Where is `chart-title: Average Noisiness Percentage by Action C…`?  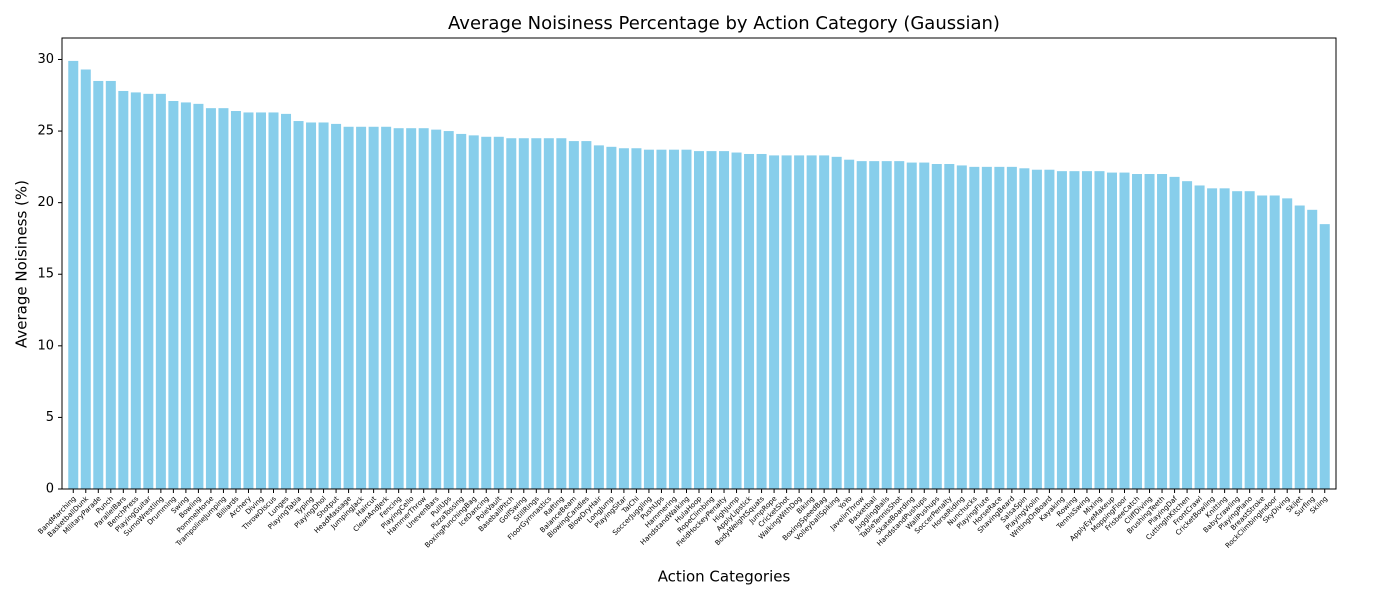
chart-title: Average Noisiness Percentage by Action C… is located at coordinates (724, 23).